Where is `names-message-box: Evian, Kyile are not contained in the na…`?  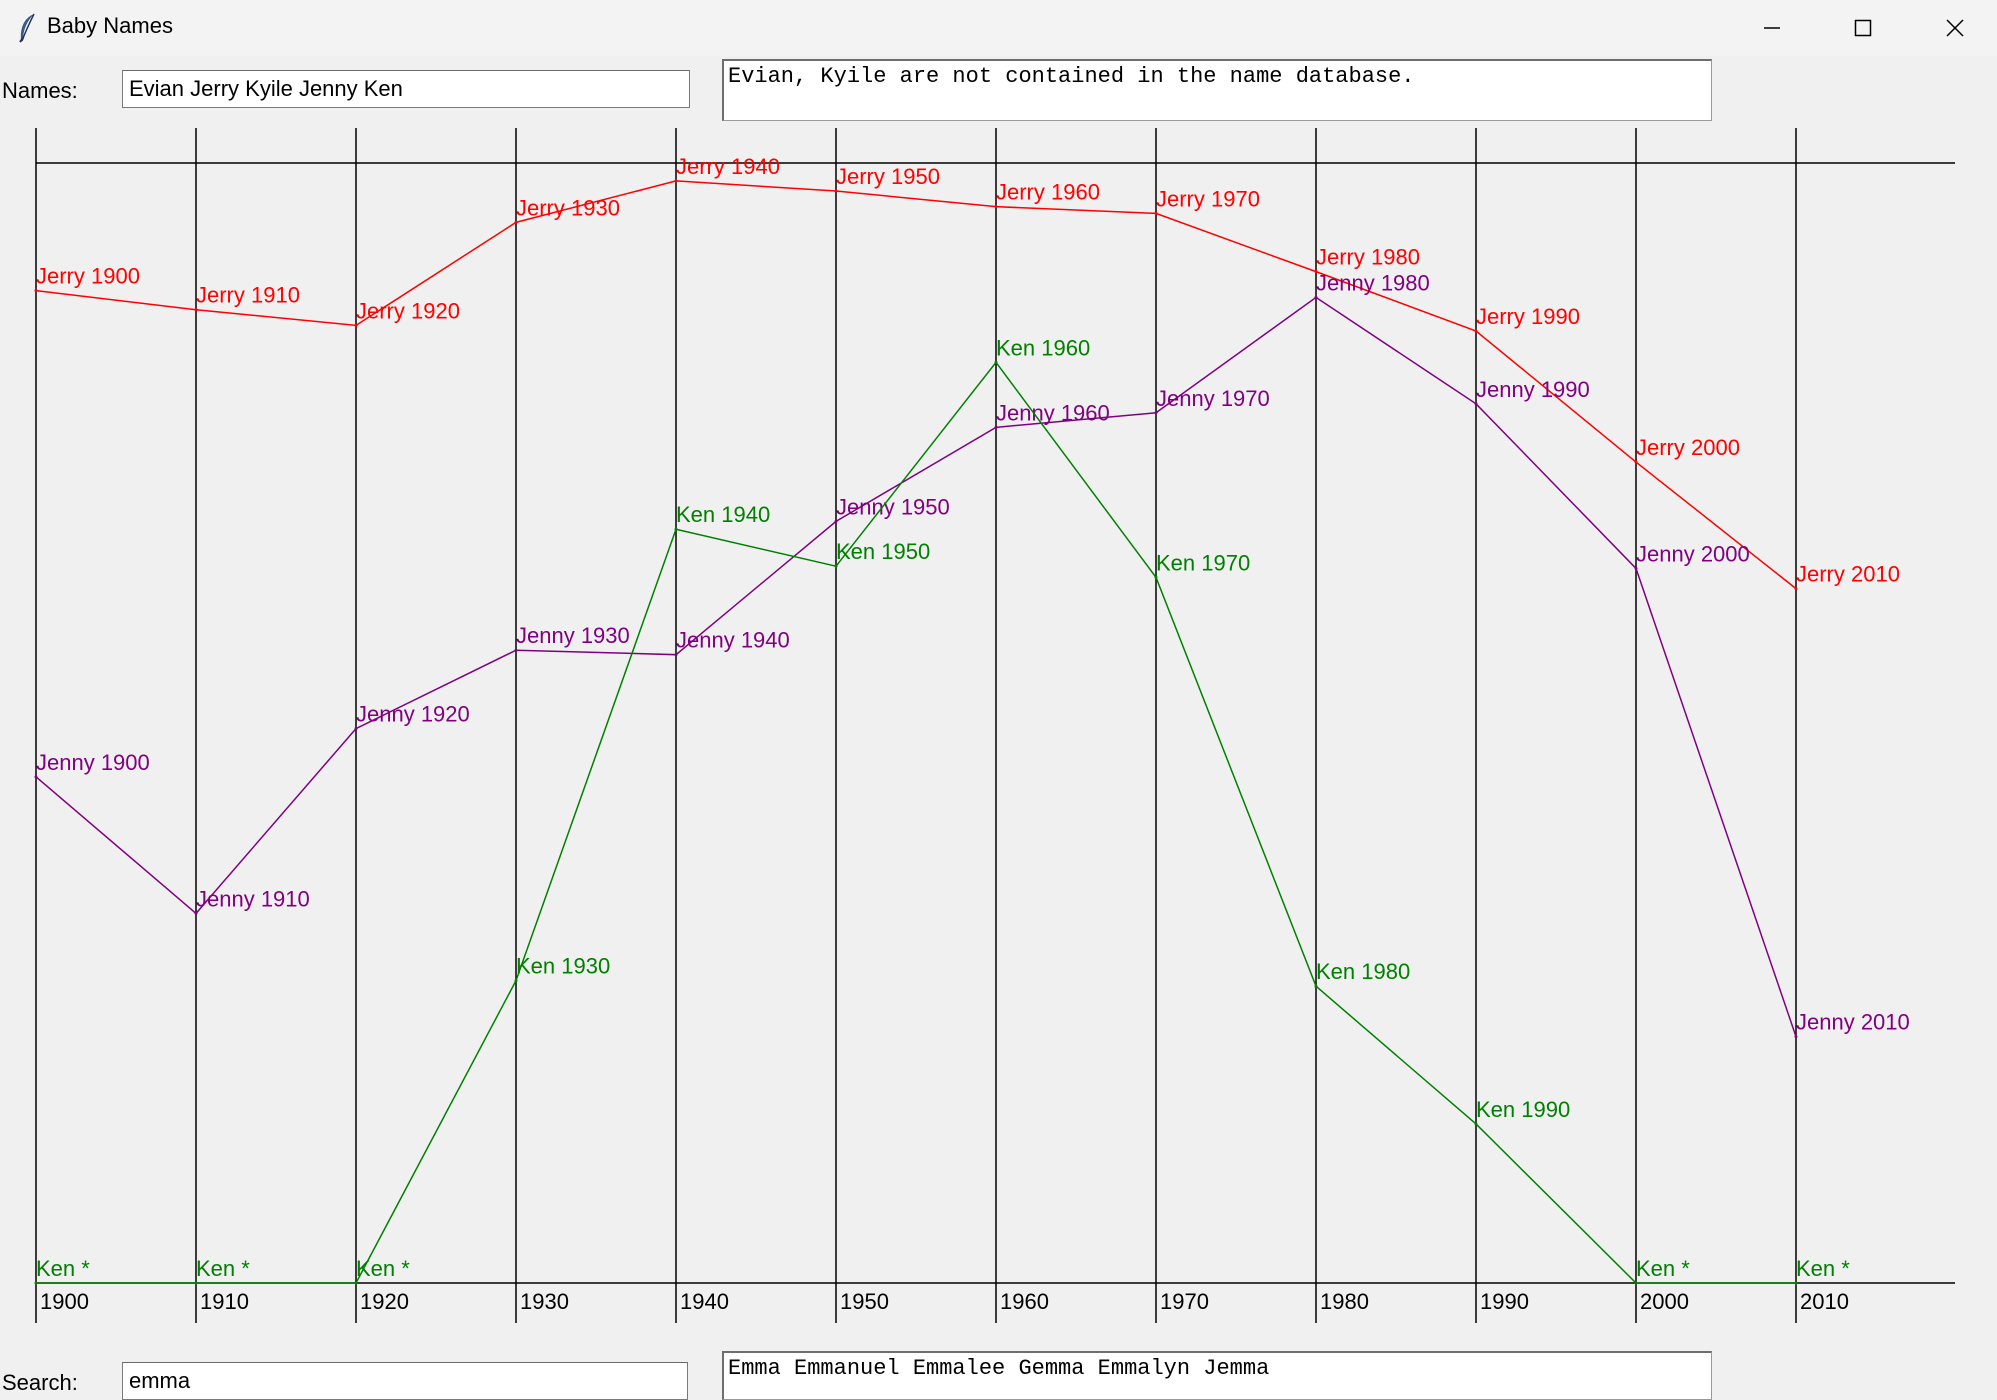 names-message-box: Evian, Kyile are not contained in the na… is located at coordinates (1217, 90).